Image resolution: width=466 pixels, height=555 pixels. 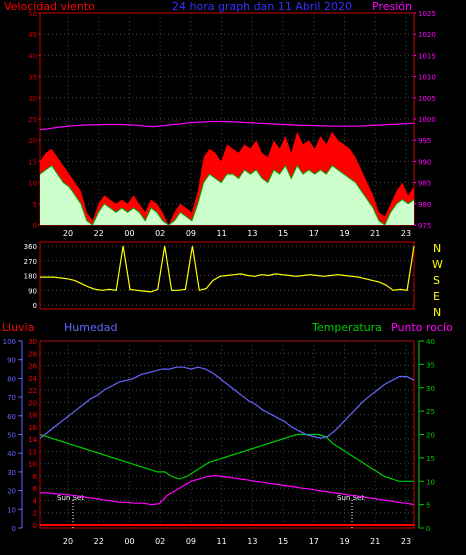 I want to click on direction-e: E, so click(x=436, y=296).